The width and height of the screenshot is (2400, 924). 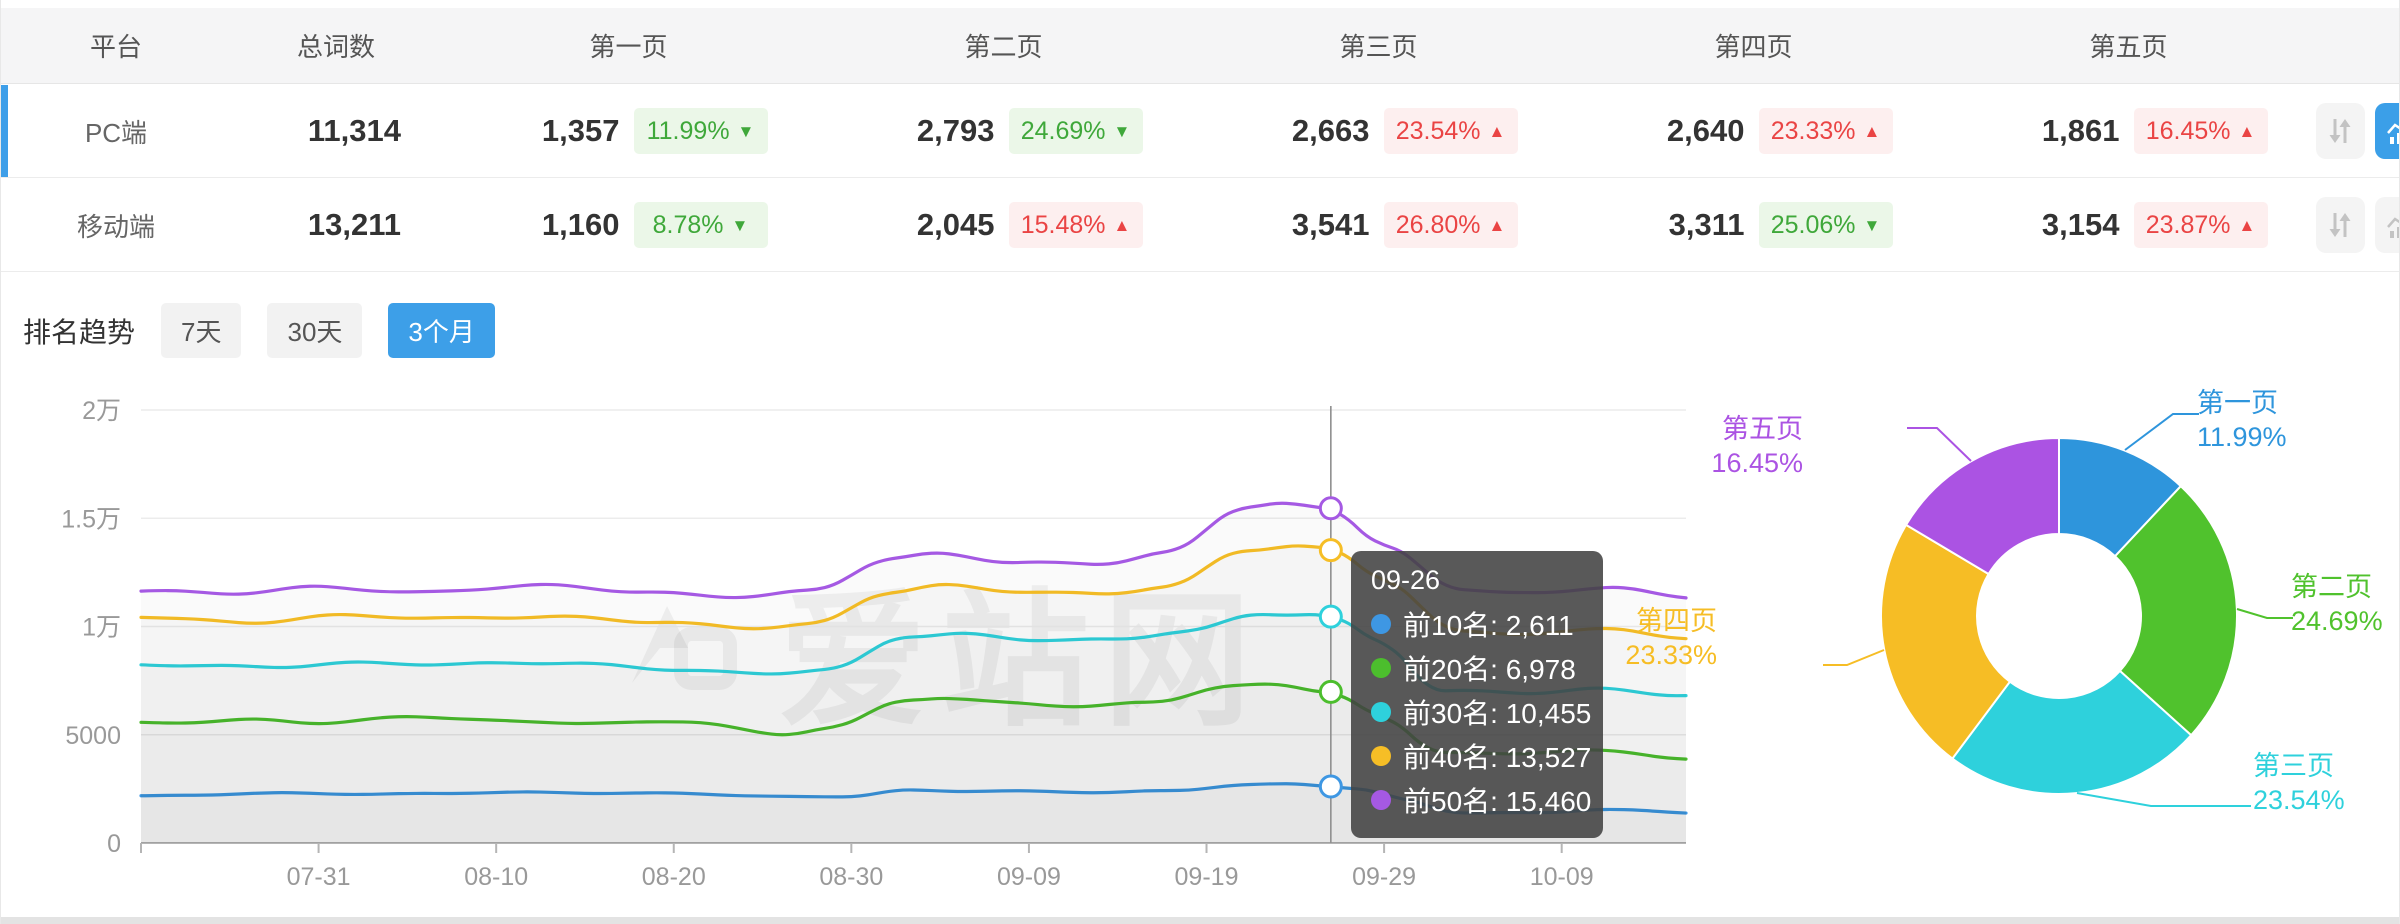 I want to click on donut-label-page4: 第四页 23.33%, so click(x=1671, y=638).